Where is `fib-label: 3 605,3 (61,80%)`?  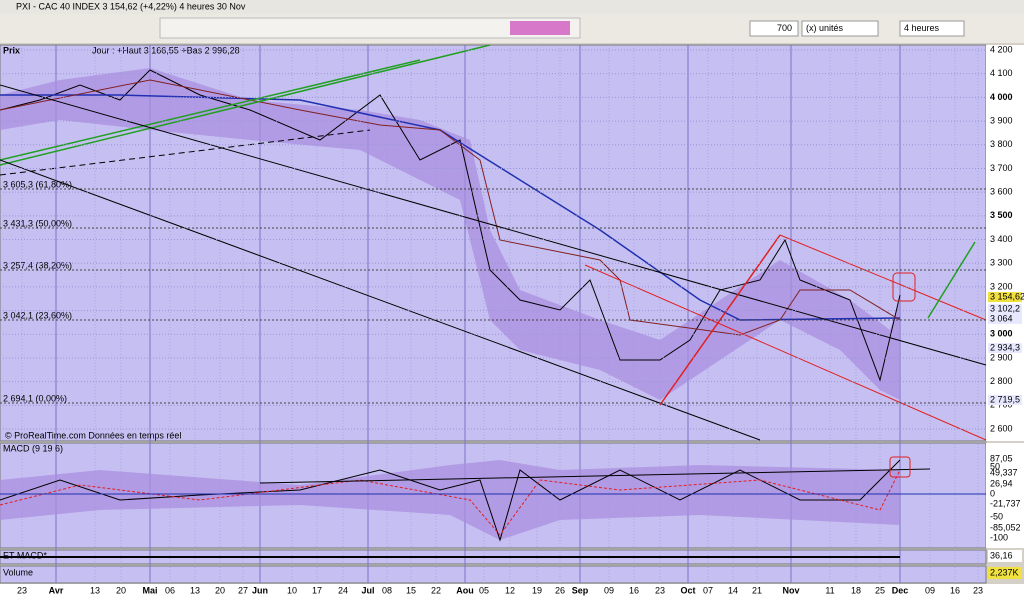
fib-label: 3 605,3 (61,80%) is located at coordinates (37, 184).